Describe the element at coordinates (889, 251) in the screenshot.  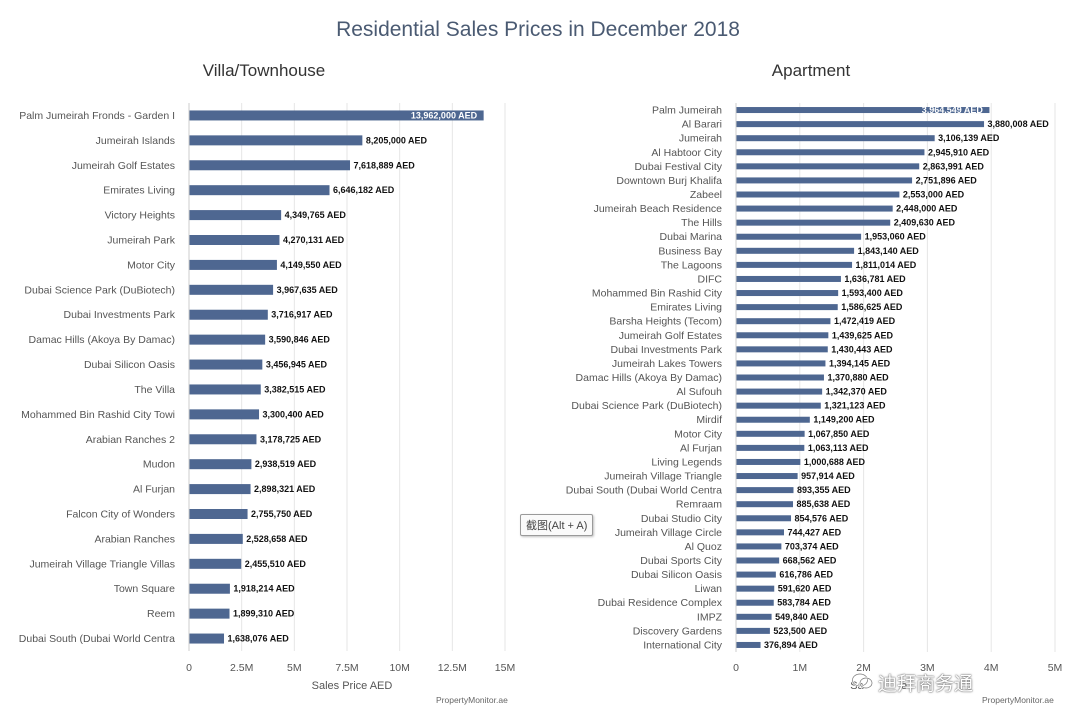
I see `data-label: 1,843,140 AED` at that location.